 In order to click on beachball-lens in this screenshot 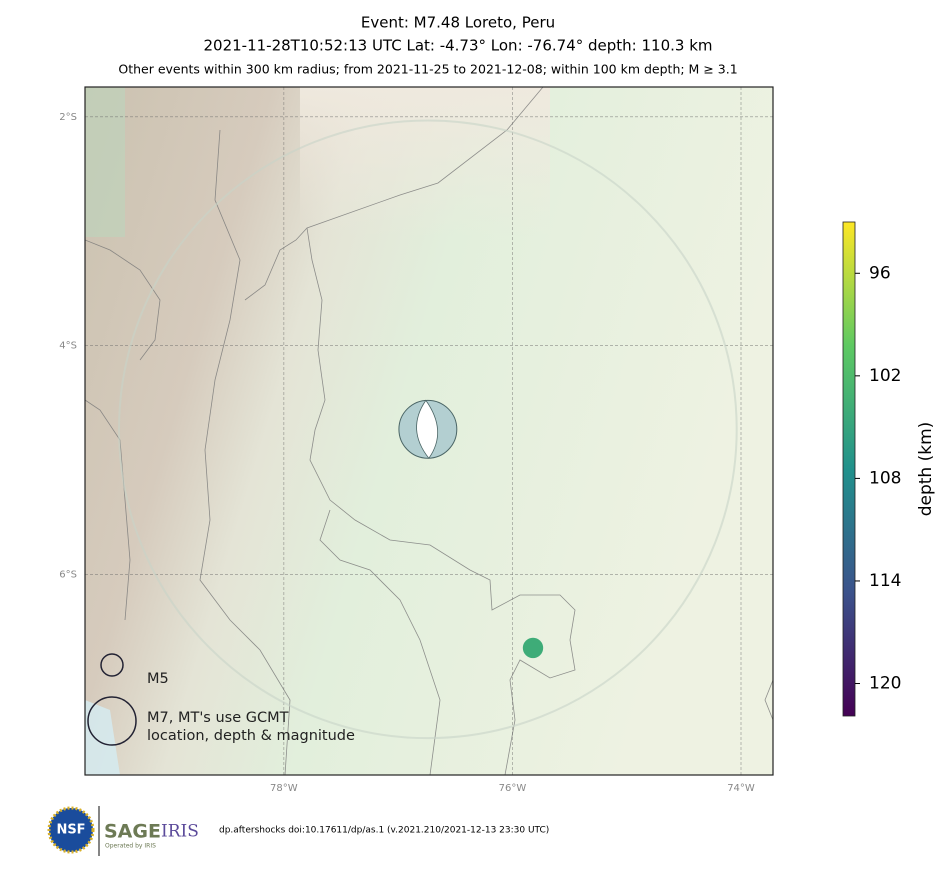, I will do `click(427, 429)`.